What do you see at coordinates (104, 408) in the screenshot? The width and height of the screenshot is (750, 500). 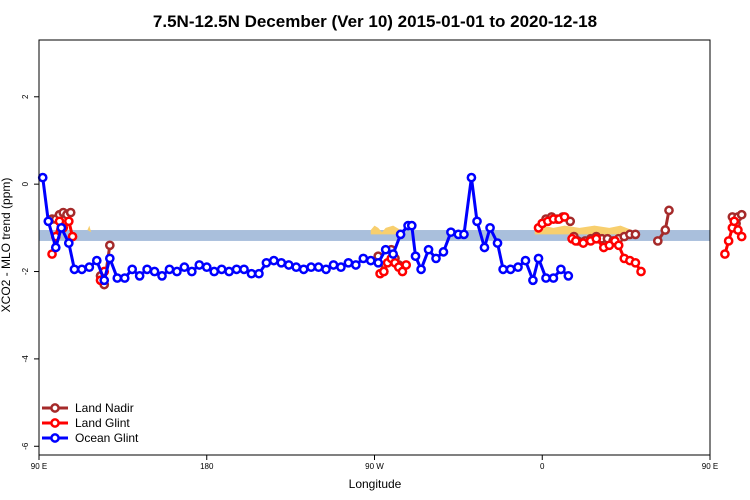 I see `legend-label: Land Nadir` at bounding box center [104, 408].